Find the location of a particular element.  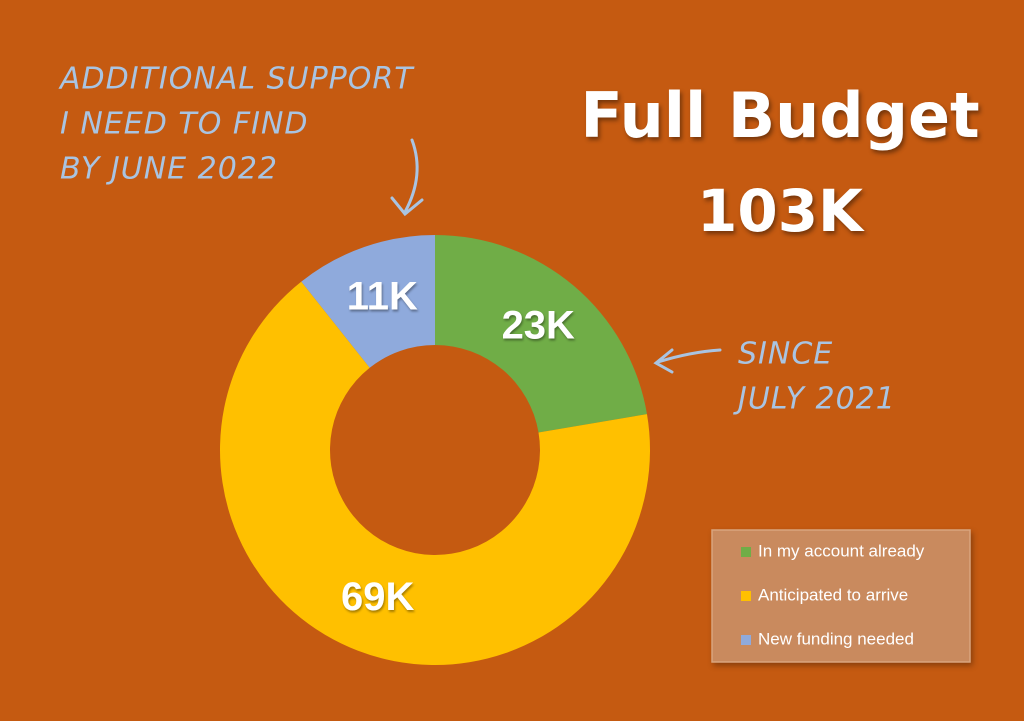

data-label: 11K is located at coordinates (382, 296).